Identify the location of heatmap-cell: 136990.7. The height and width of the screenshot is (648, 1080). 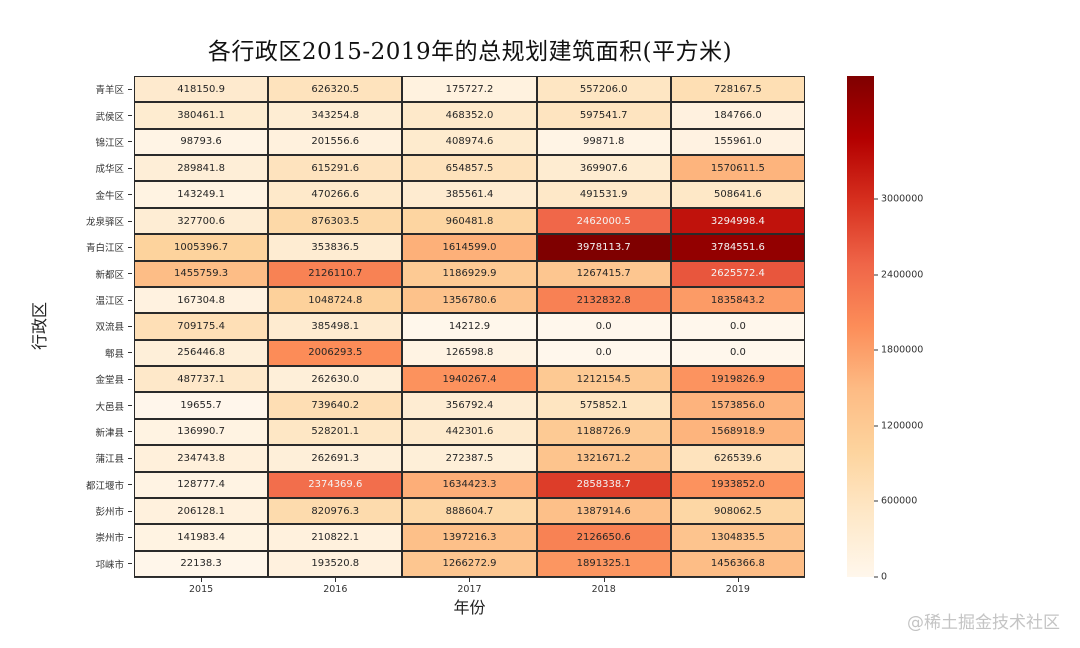
(201, 432).